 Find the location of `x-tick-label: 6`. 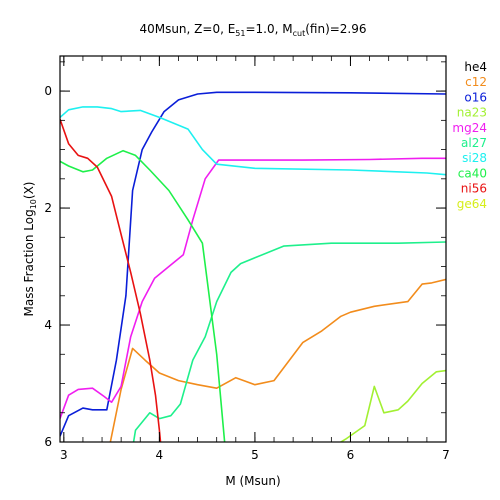

x-tick-label: 6 is located at coordinates (351, 455).